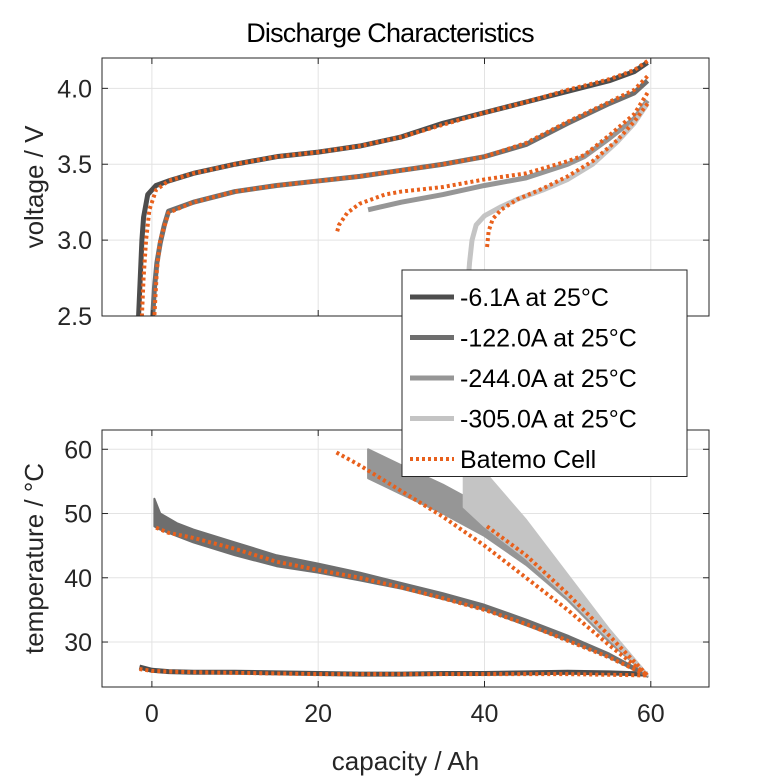 Image resolution: width=781 pixels, height=781 pixels. I want to click on temperature-ytick-label: 50, so click(78, 515).